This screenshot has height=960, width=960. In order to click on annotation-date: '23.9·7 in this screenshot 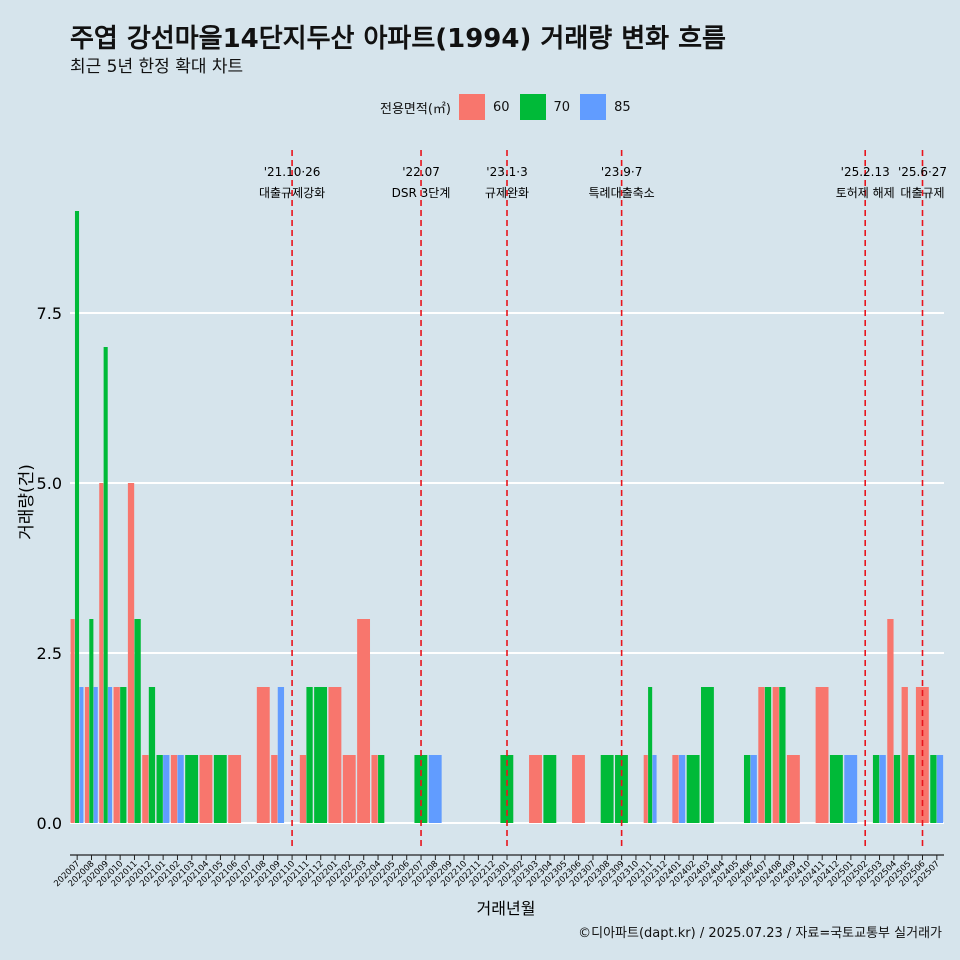, I will do `click(621, 172)`.